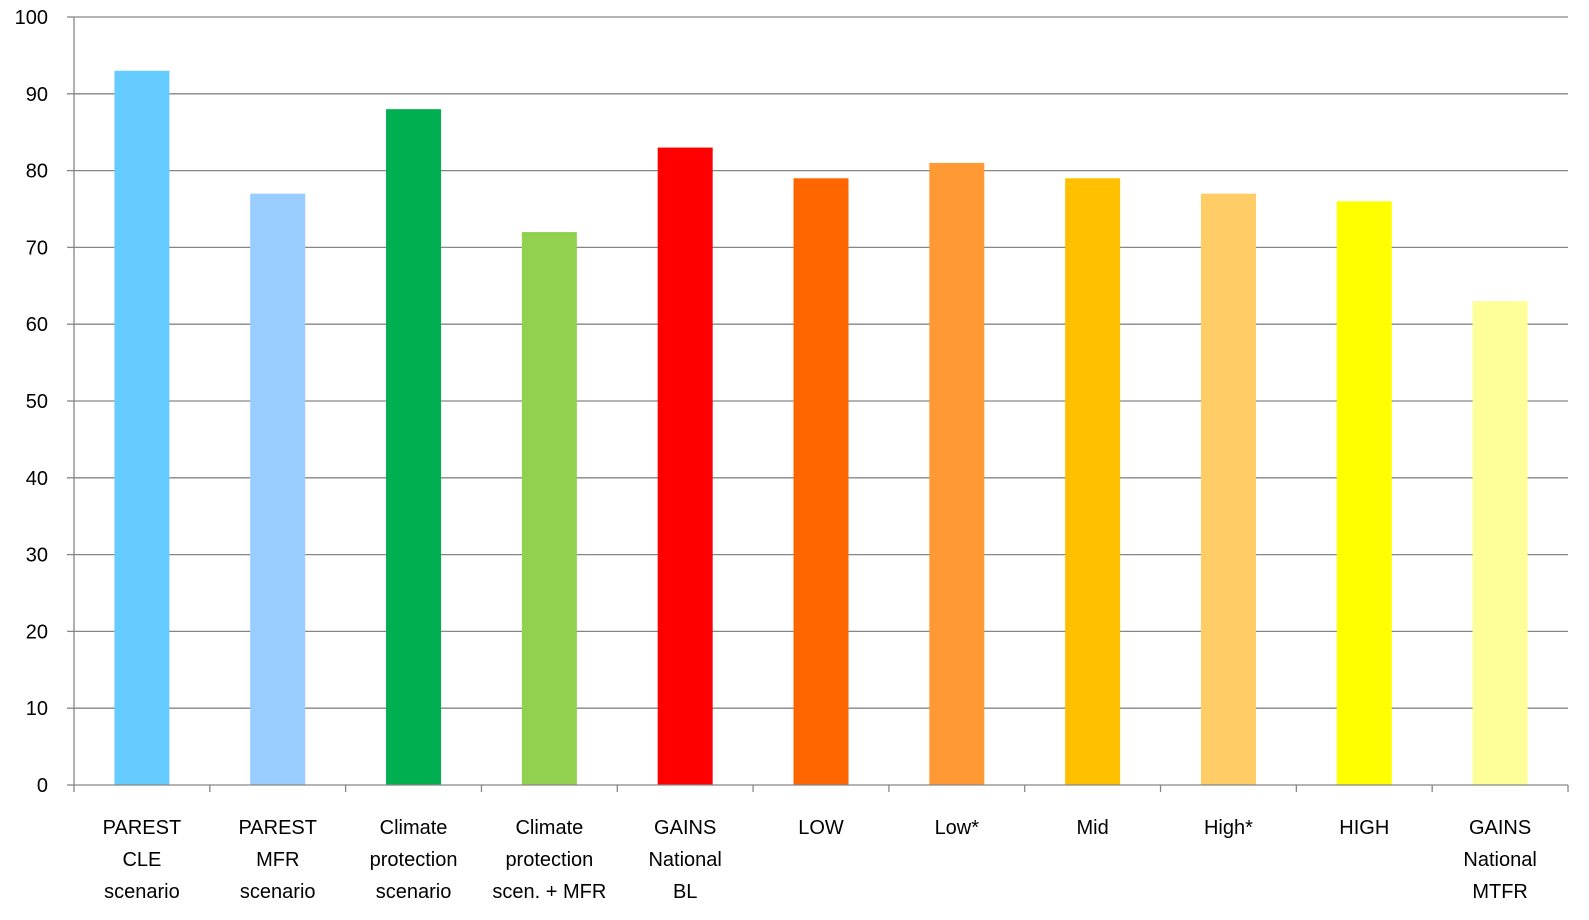 This screenshot has height=920, width=1589. I want to click on y-tick-label: 60, so click(37, 325).